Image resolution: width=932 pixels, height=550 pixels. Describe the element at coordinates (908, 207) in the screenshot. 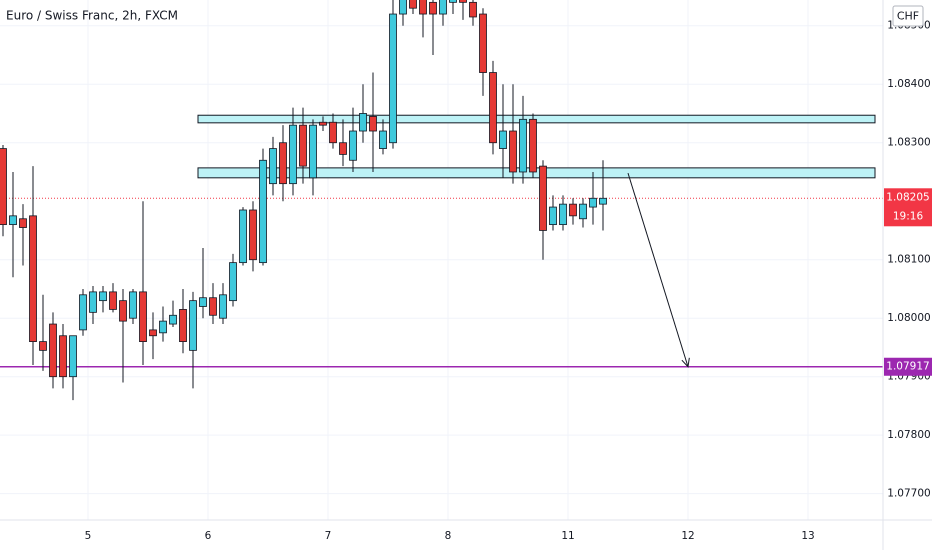

I see `last-price-box` at that location.